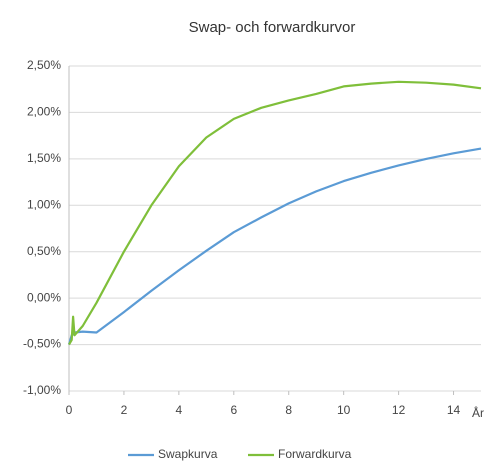 The height and width of the screenshot is (462, 485). What do you see at coordinates (315, 454) in the screenshot?
I see `legend-label: Forwardkurva` at bounding box center [315, 454].